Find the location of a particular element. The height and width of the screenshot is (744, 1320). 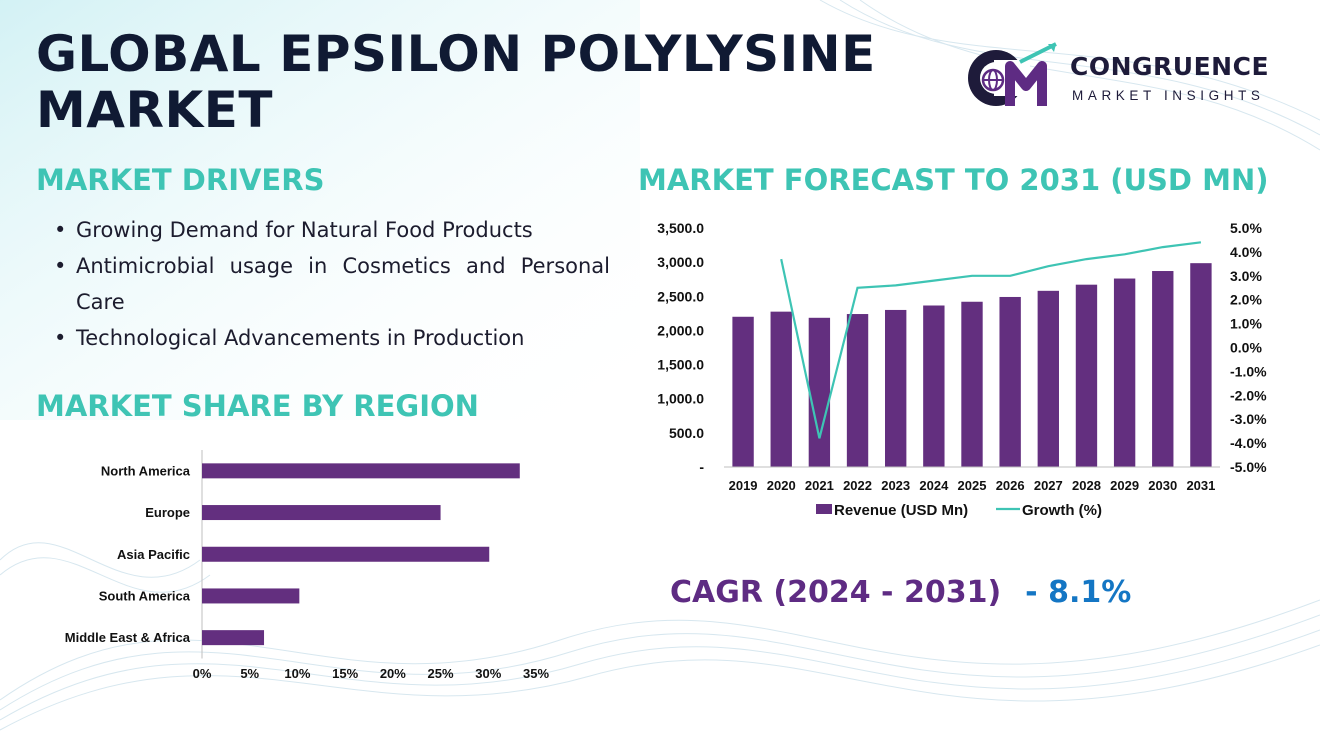

legend-swatch-revenue is located at coordinates (824, 509).